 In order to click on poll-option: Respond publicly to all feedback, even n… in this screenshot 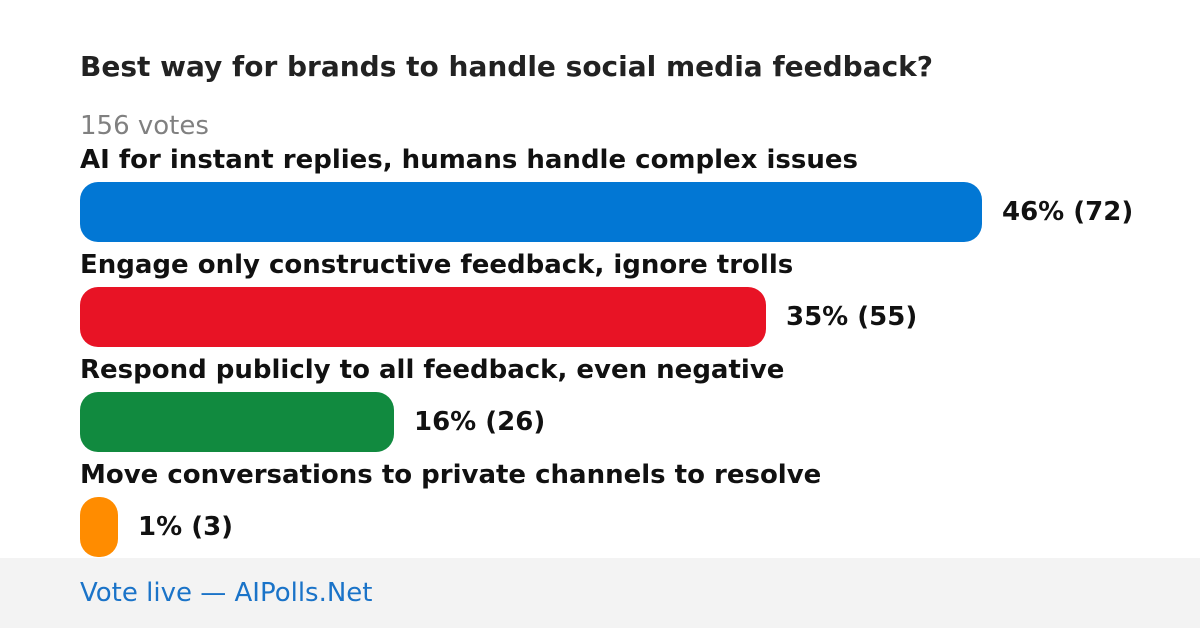, I will do `click(630, 405)`.